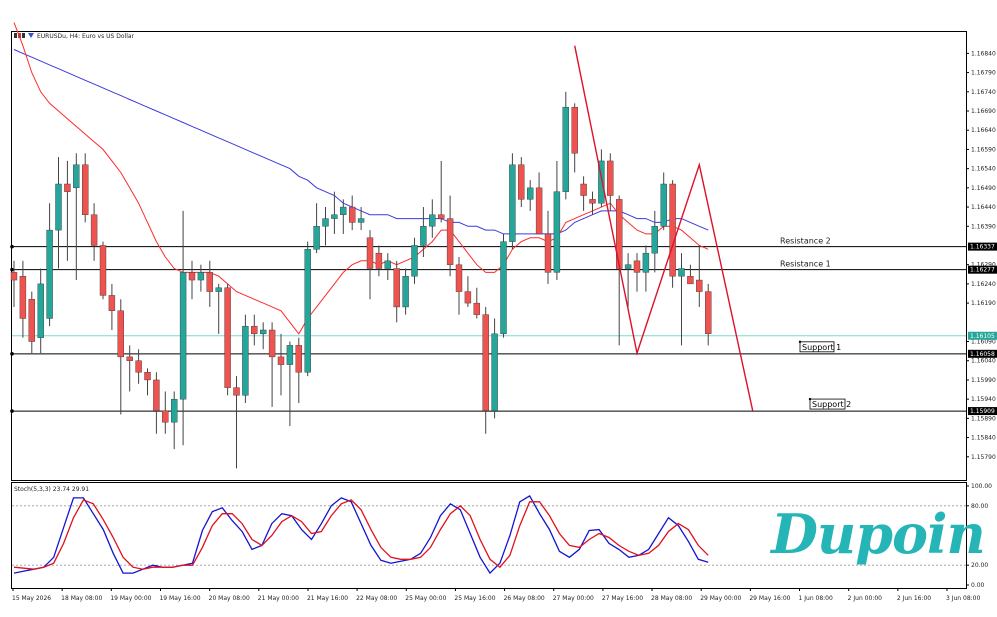 This screenshot has width=997, height=617. Describe the element at coordinates (816, 598) in the screenshot. I see `time-tick-label: 1 Jun 08:00` at that location.